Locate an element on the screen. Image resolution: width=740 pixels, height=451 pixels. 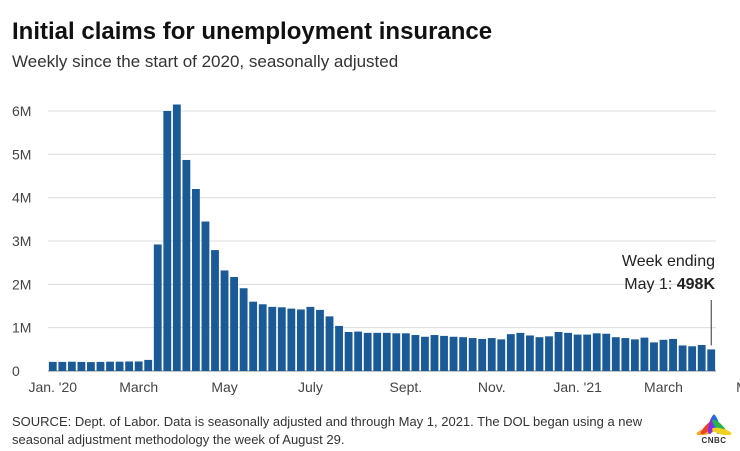
y-tick-label: 0 is located at coordinates (16, 371).